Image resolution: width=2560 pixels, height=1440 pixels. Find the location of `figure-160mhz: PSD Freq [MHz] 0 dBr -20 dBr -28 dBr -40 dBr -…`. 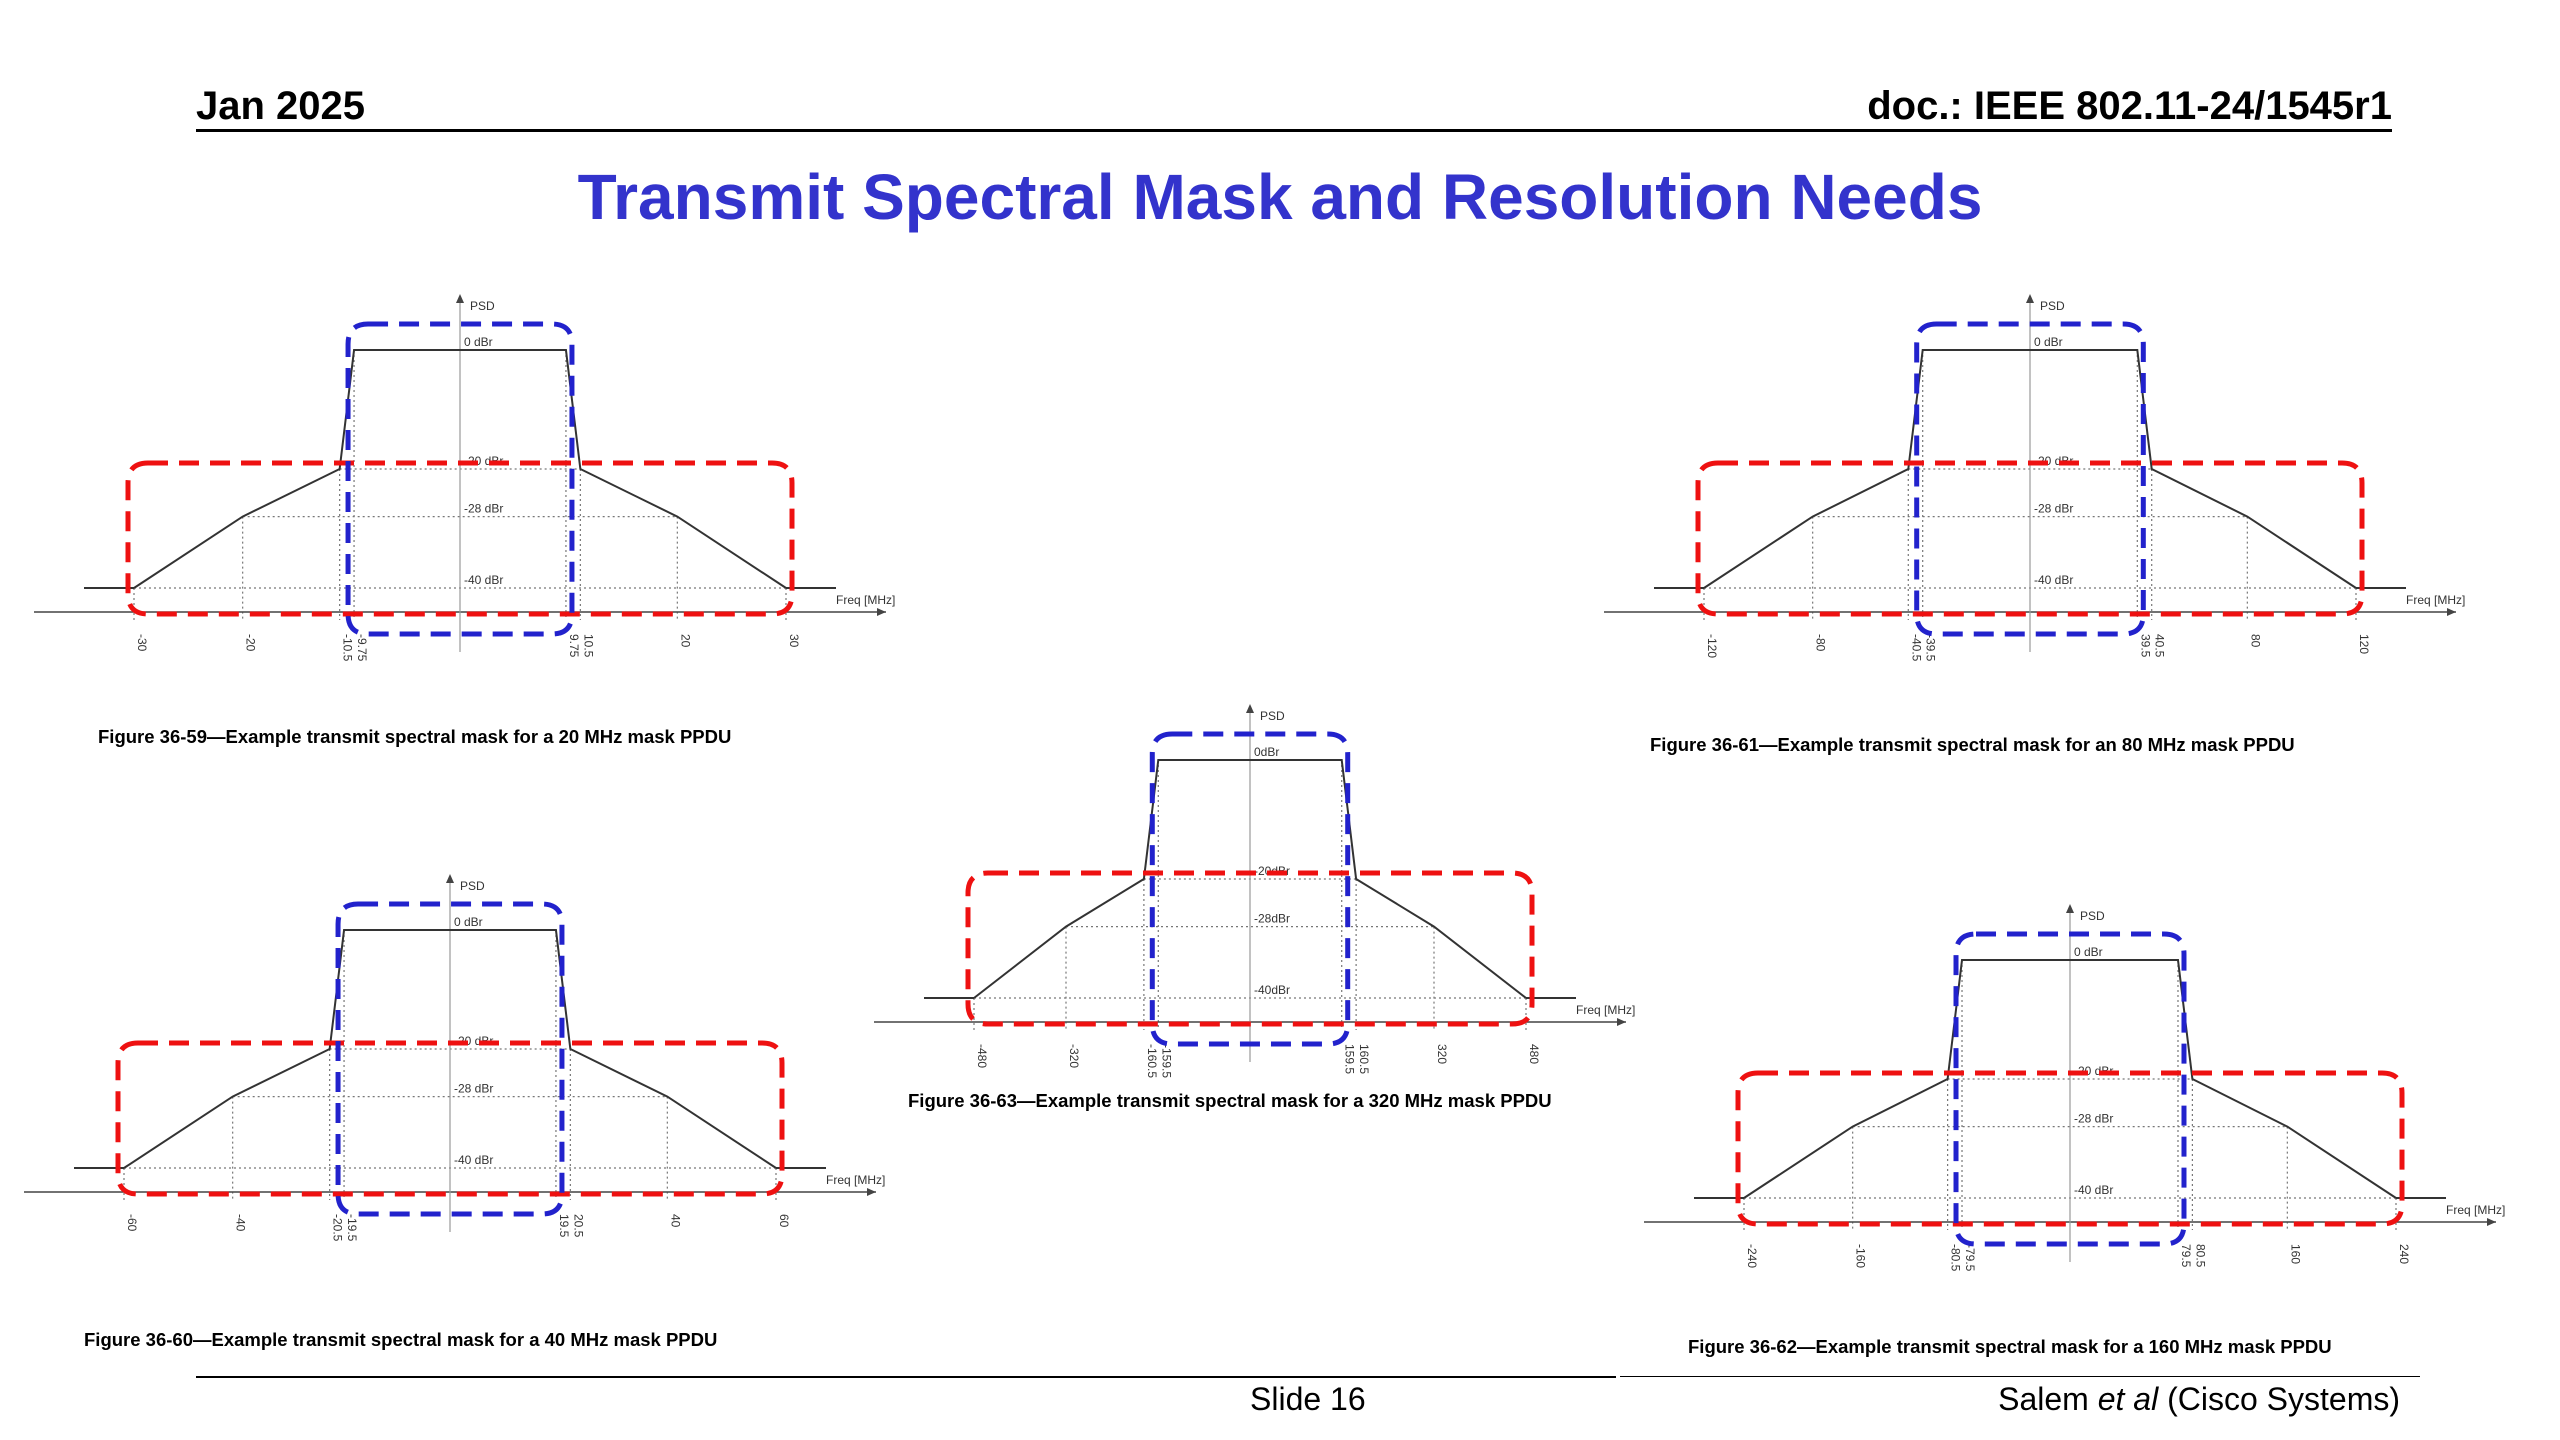

figure-160mhz: PSD Freq [MHz] 0 dBr -20 dBr -28 dBr -40 dBr -… is located at coordinates (2072, 1105).